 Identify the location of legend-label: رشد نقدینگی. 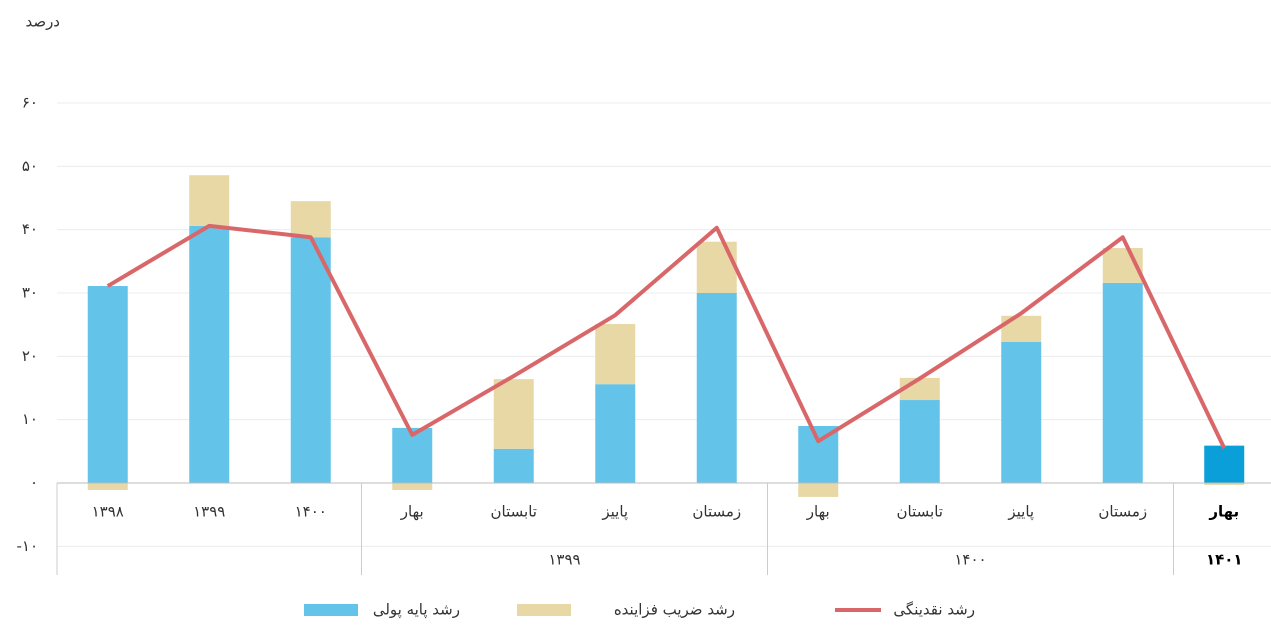
(934, 610).